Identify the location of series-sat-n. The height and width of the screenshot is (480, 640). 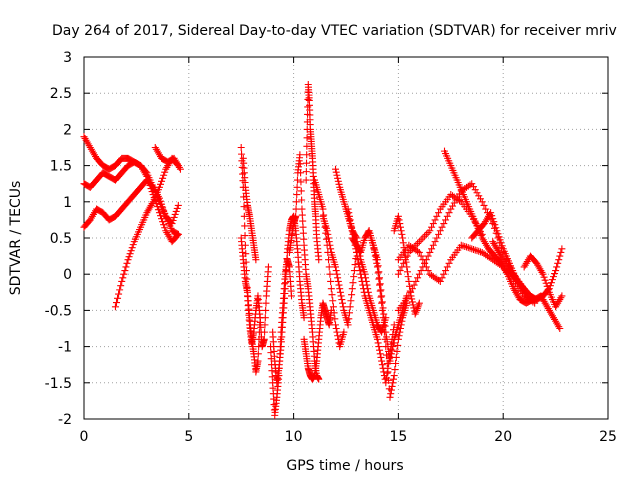
(329, 263).